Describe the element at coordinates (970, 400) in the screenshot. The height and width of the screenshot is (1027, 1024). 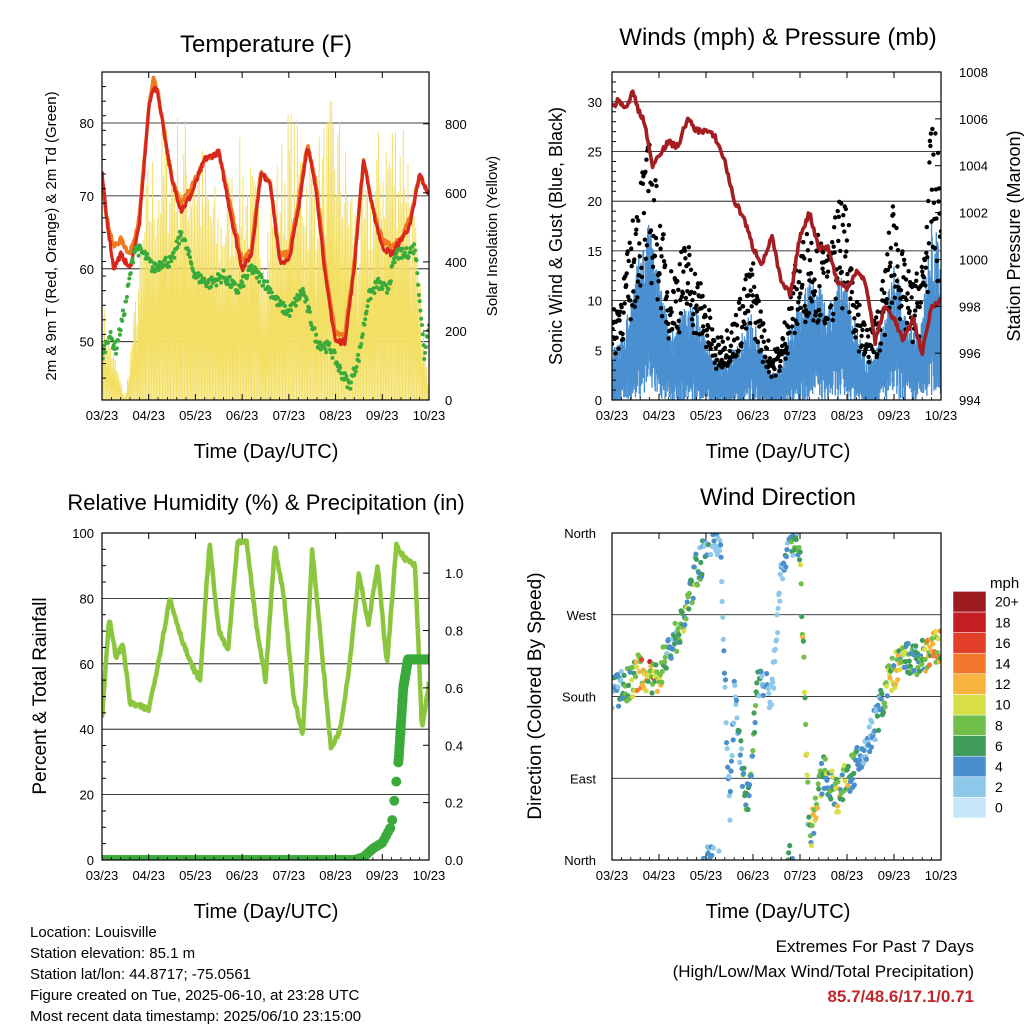
I see `y2-tick-label: 994` at that location.